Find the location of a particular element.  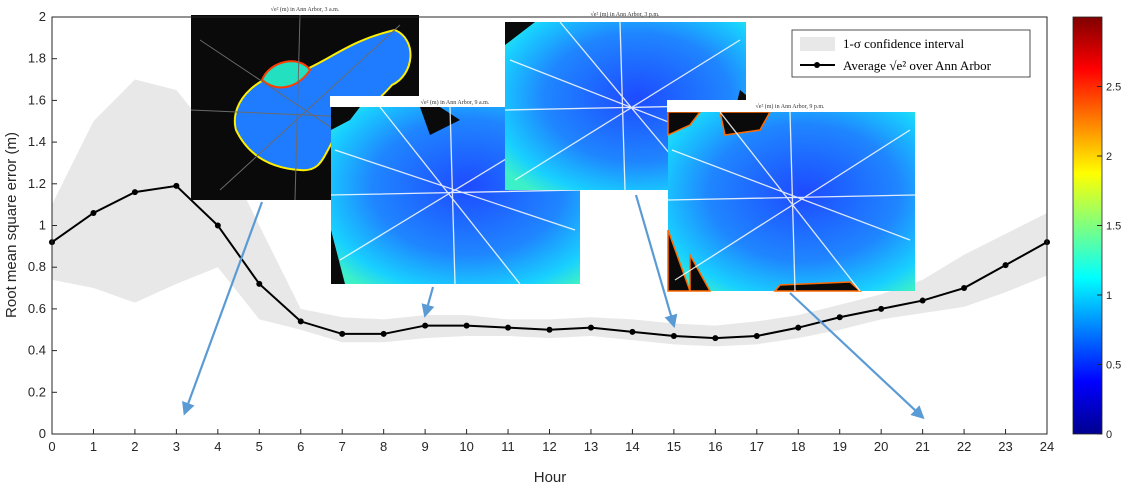

x-tick-label: 19 is located at coordinates (839, 446).